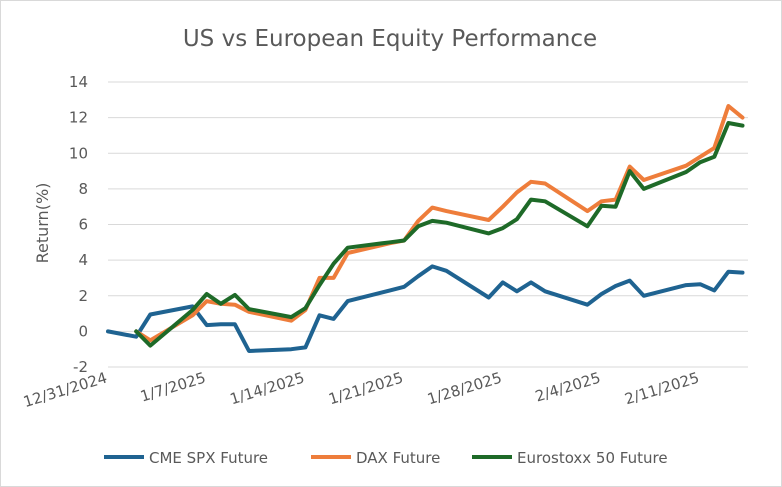  I want to click on y-axis-ticks: -2 0 2 4 6 8 10 12 14, so click(78, 224).